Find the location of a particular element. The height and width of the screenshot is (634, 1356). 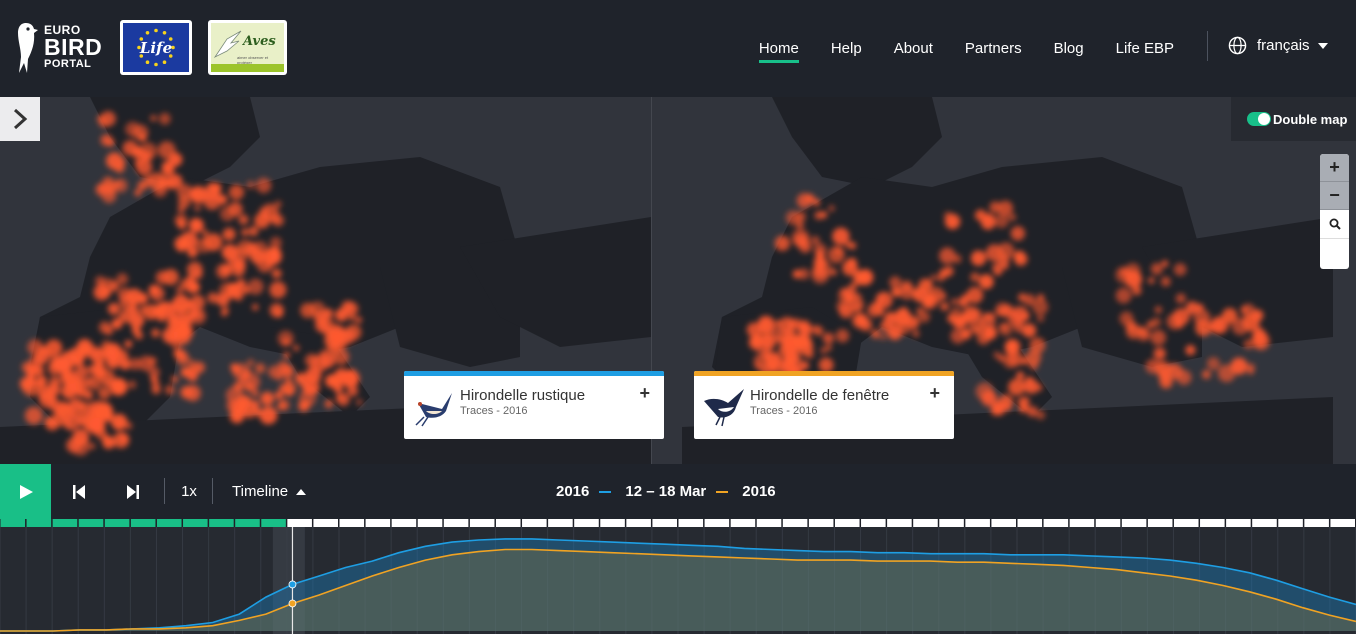

double-map-toggle: Double map is located at coordinates (1293, 119).